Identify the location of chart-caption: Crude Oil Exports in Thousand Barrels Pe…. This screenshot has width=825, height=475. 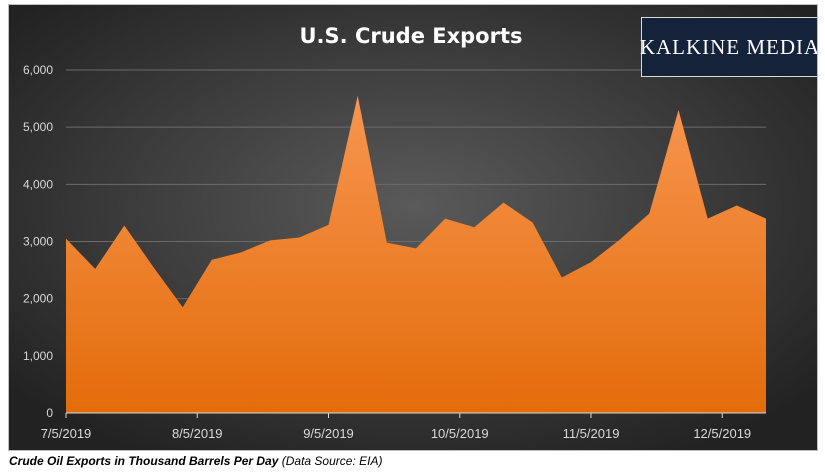
(195, 461).